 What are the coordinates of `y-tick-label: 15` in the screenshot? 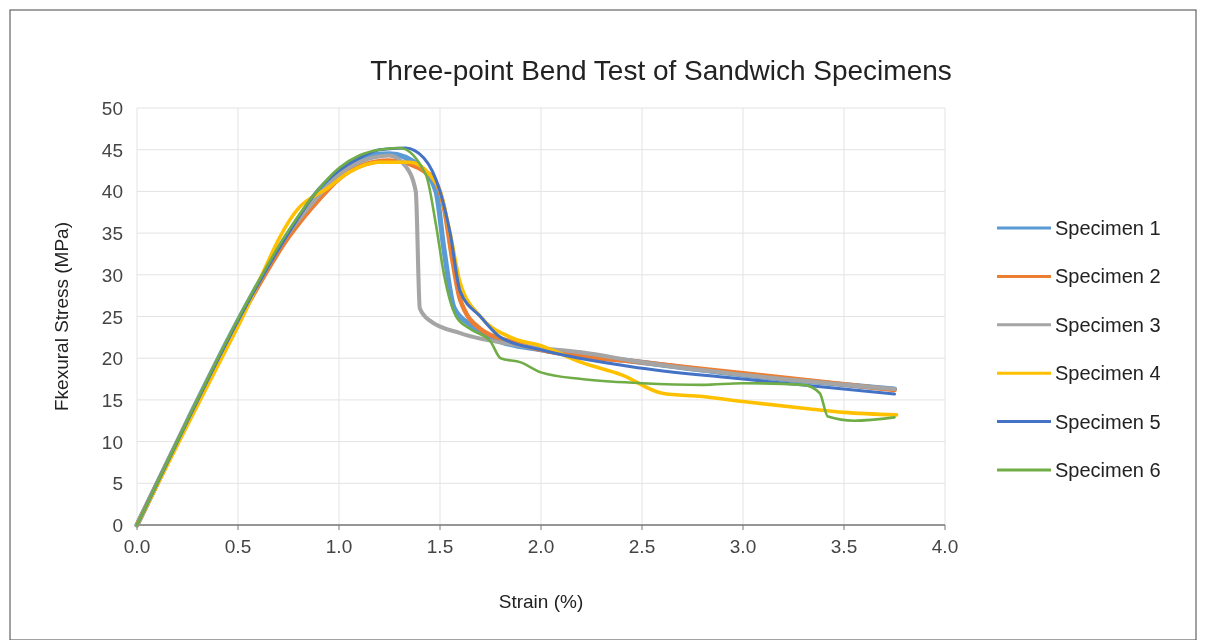 It's located at (112, 400).